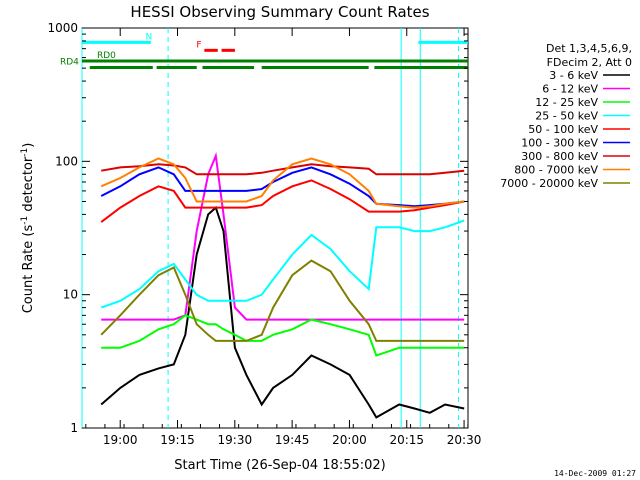 Image resolution: width=640 pixels, height=480 pixels. Describe the element at coordinates (573, 75) in the screenshot. I see `legend-label-0: 3 - 6 keV` at that location.